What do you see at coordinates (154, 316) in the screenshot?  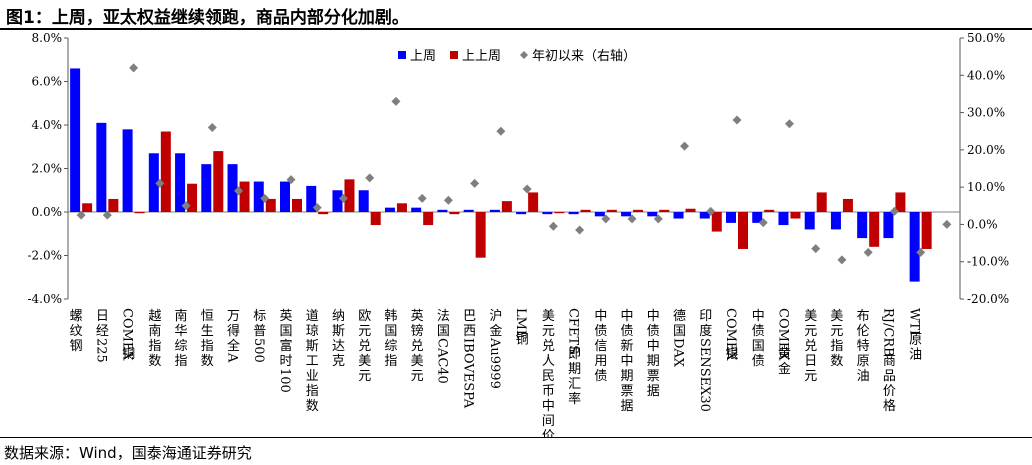 I see `category-label-char: 越` at bounding box center [154, 316].